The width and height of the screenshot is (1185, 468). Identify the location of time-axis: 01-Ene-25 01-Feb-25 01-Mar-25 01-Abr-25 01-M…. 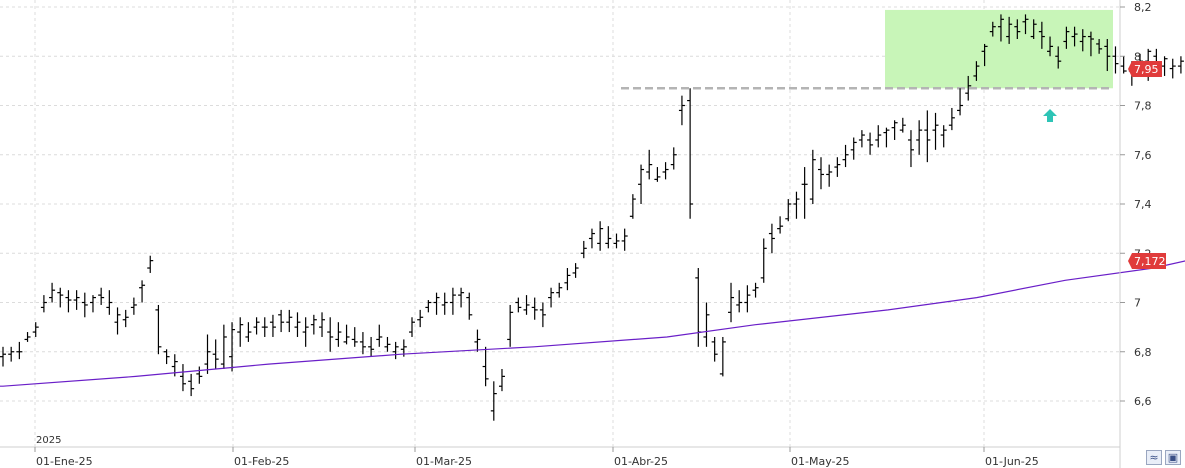
(536, 457).